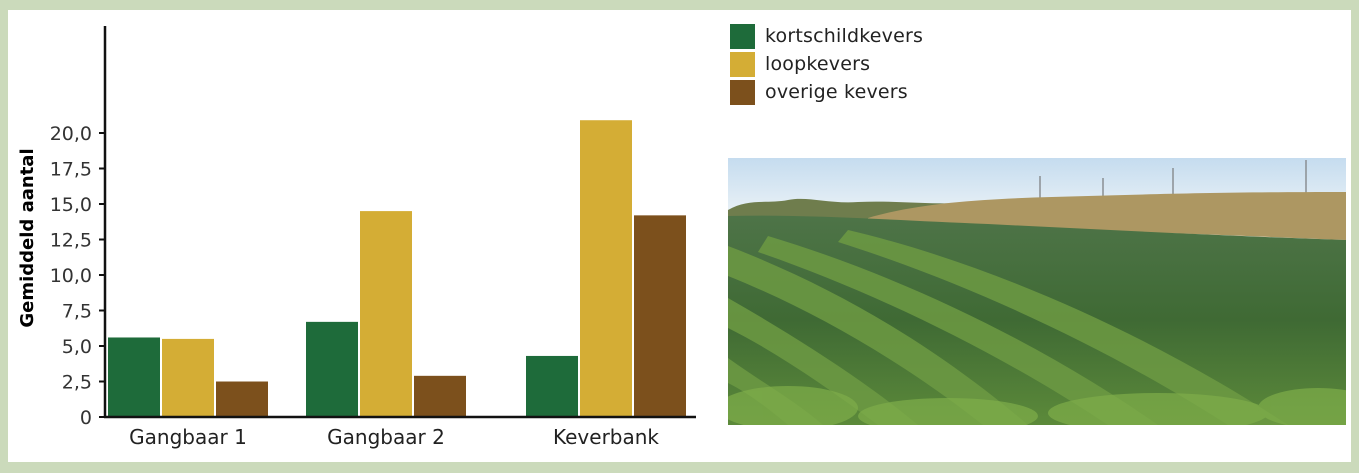 This screenshot has width=1359, height=473. I want to click on y-tick-label: 2,5, so click(77, 383).